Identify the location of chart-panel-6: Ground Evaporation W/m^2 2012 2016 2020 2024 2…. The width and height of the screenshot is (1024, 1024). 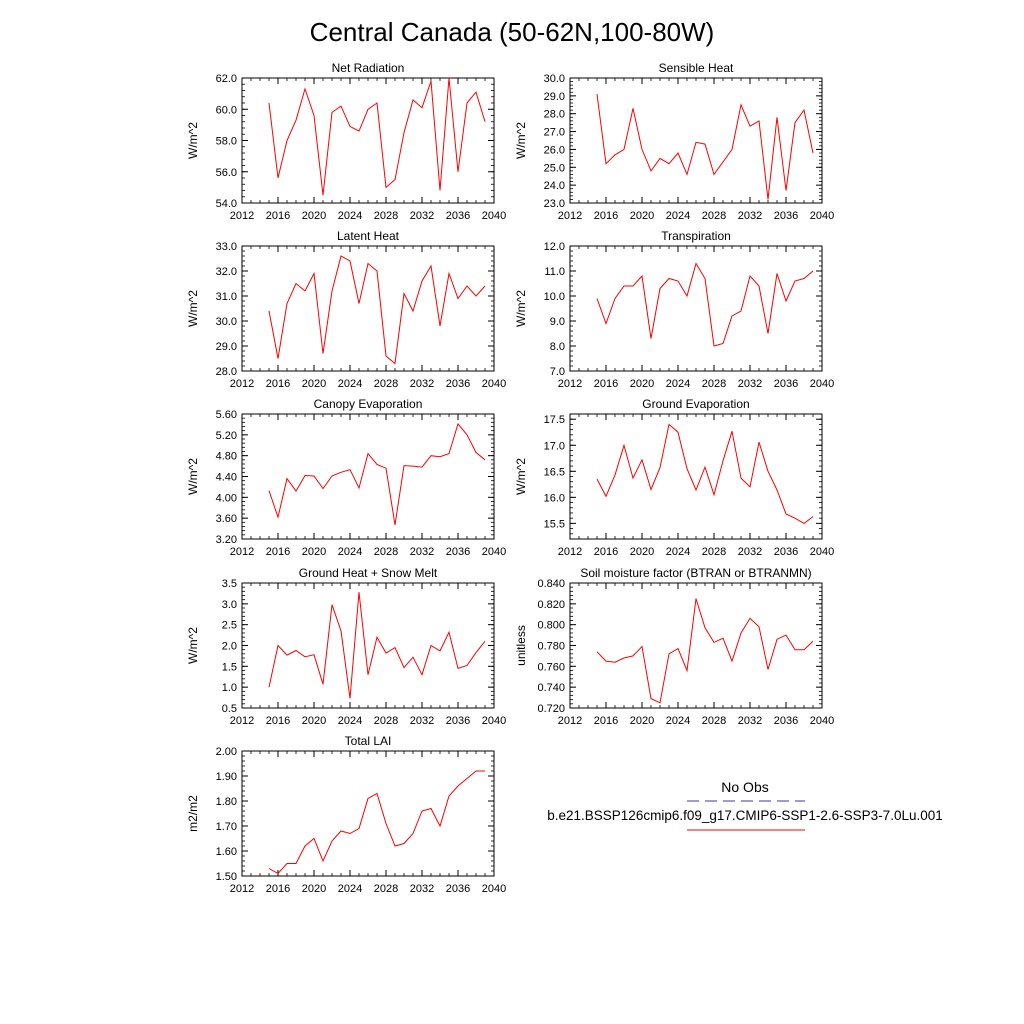
(674, 477).